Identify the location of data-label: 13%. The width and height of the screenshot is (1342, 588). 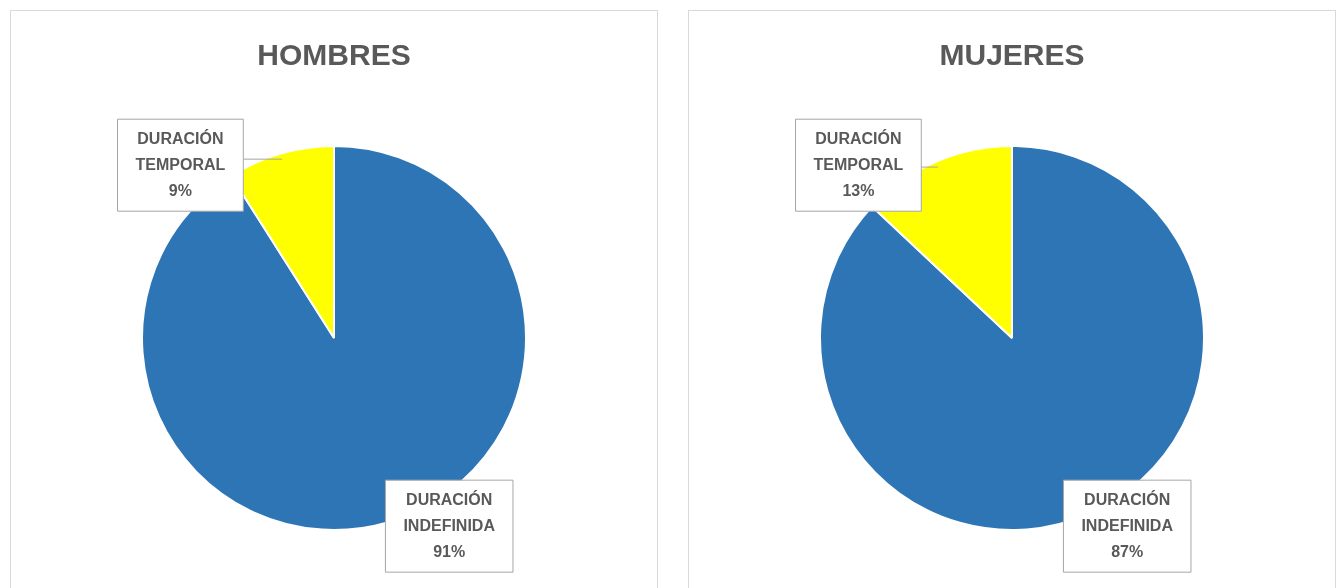
(858, 190).